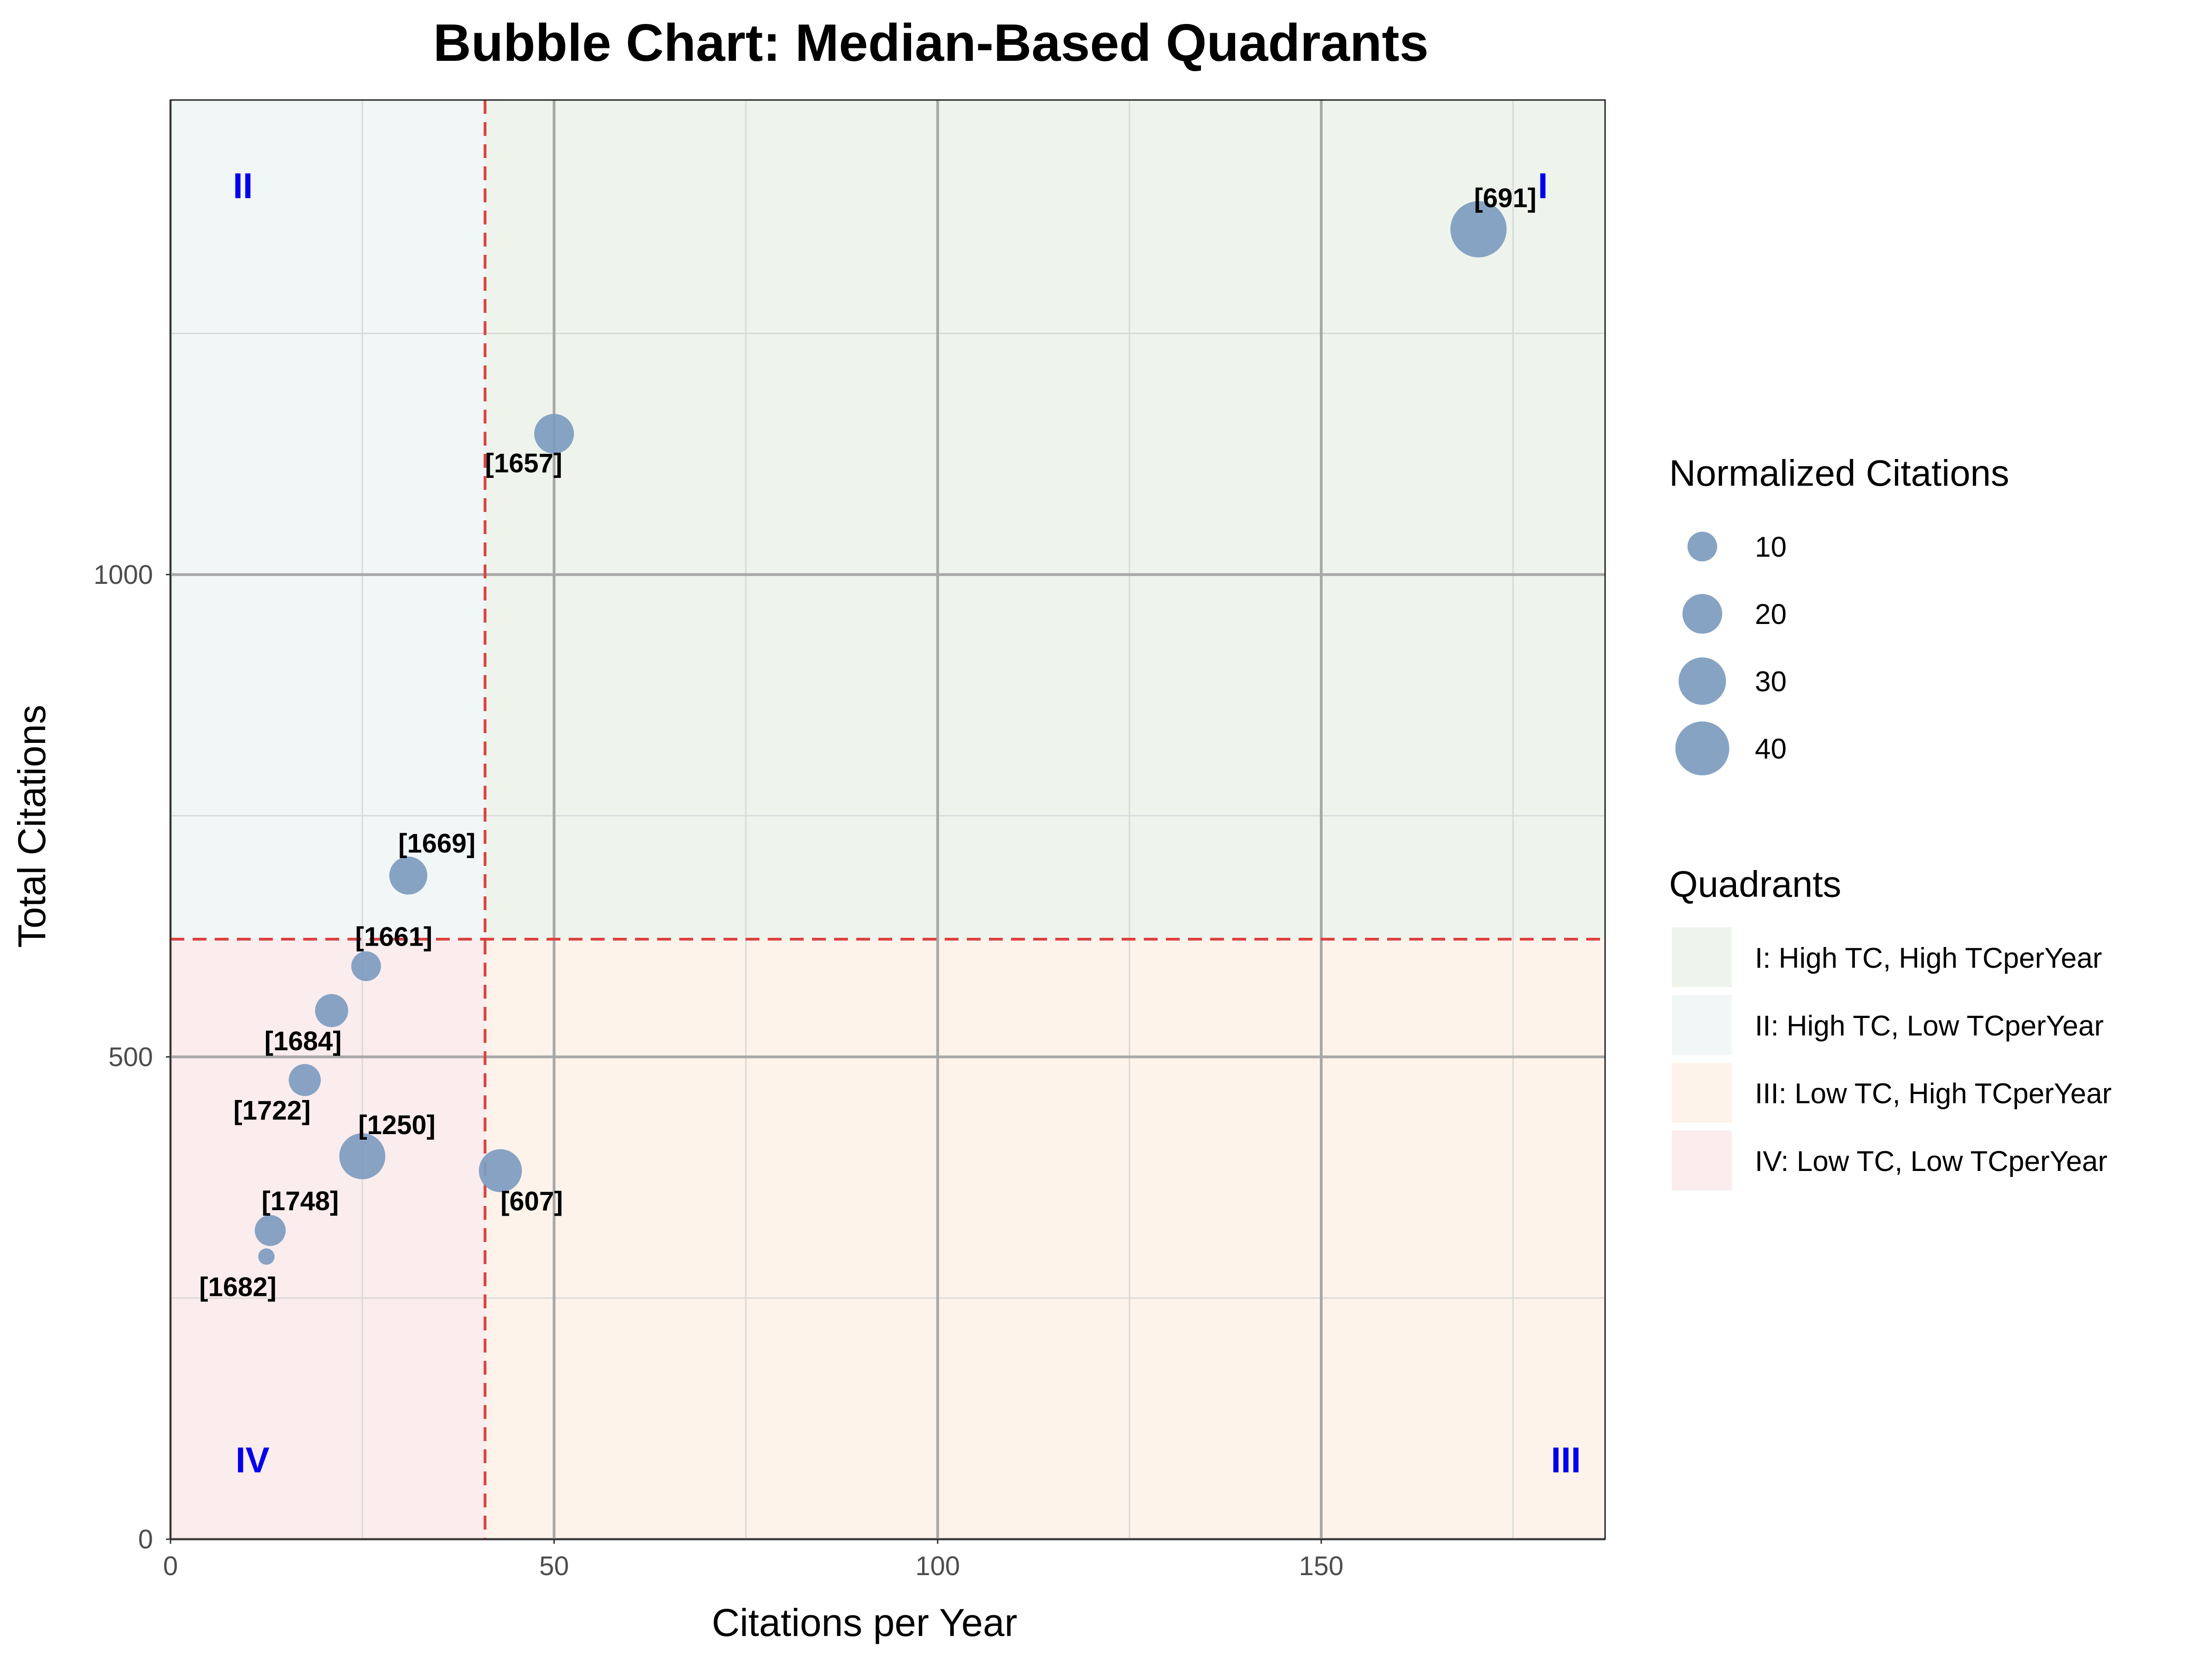 This screenshot has height=1659, width=2212. What do you see at coordinates (396, 1125) in the screenshot?
I see `point-label: [1250]` at bounding box center [396, 1125].